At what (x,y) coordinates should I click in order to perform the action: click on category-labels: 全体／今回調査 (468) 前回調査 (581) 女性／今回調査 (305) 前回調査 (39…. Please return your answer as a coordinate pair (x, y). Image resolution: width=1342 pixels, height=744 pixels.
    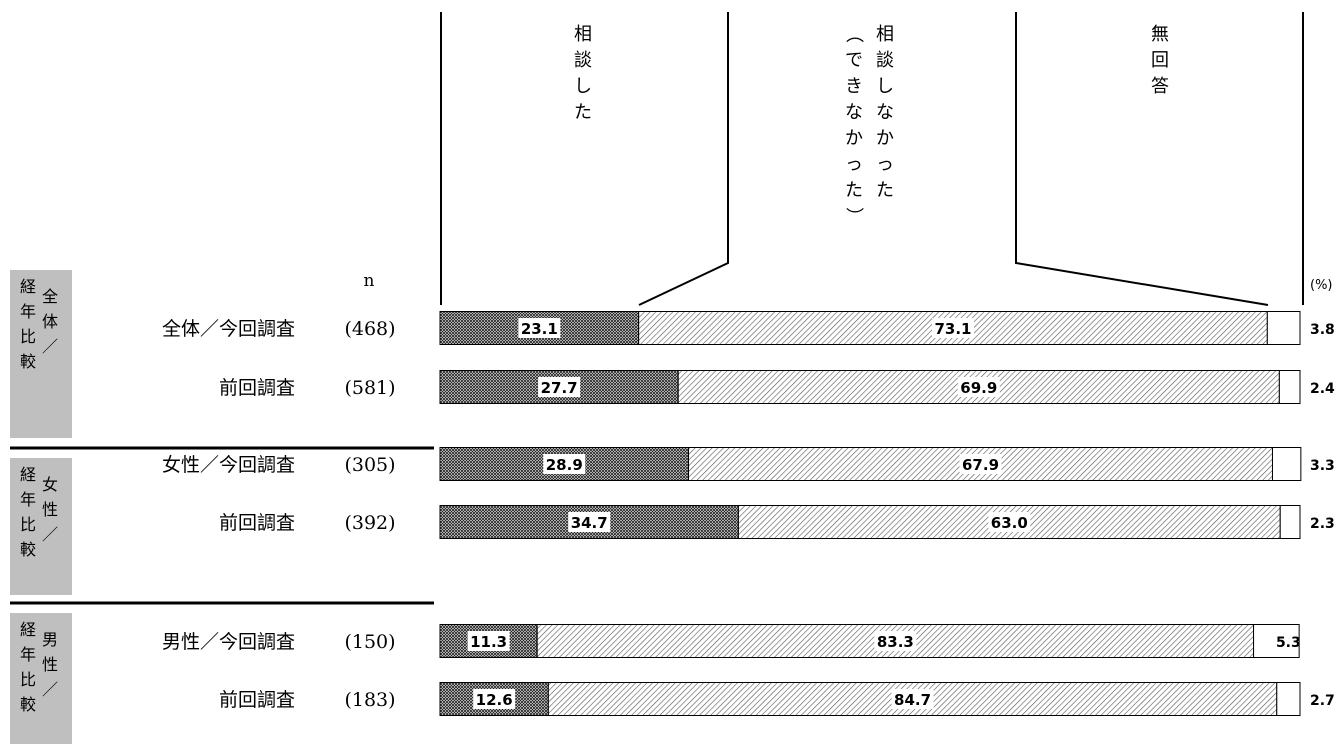
    Looking at the image, I should click on (279, 514).